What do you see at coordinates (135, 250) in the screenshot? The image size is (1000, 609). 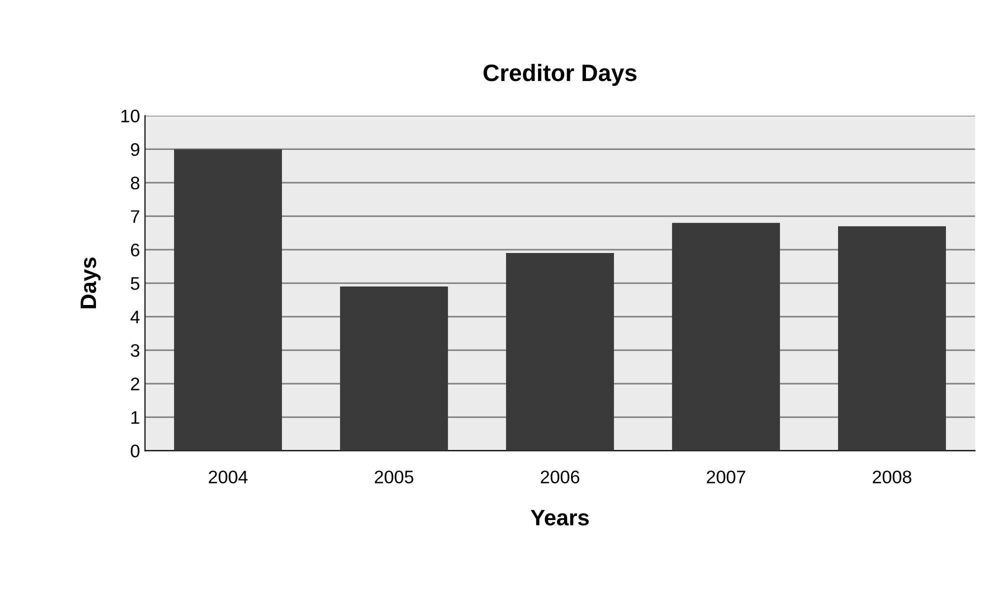 I see `y-tick-label: 6` at bounding box center [135, 250].